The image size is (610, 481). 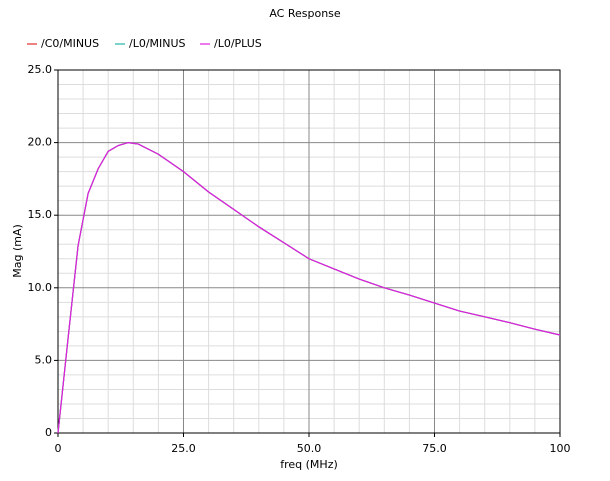 I want to click on y-axis-label: Mag (mA), so click(x=17, y=251).